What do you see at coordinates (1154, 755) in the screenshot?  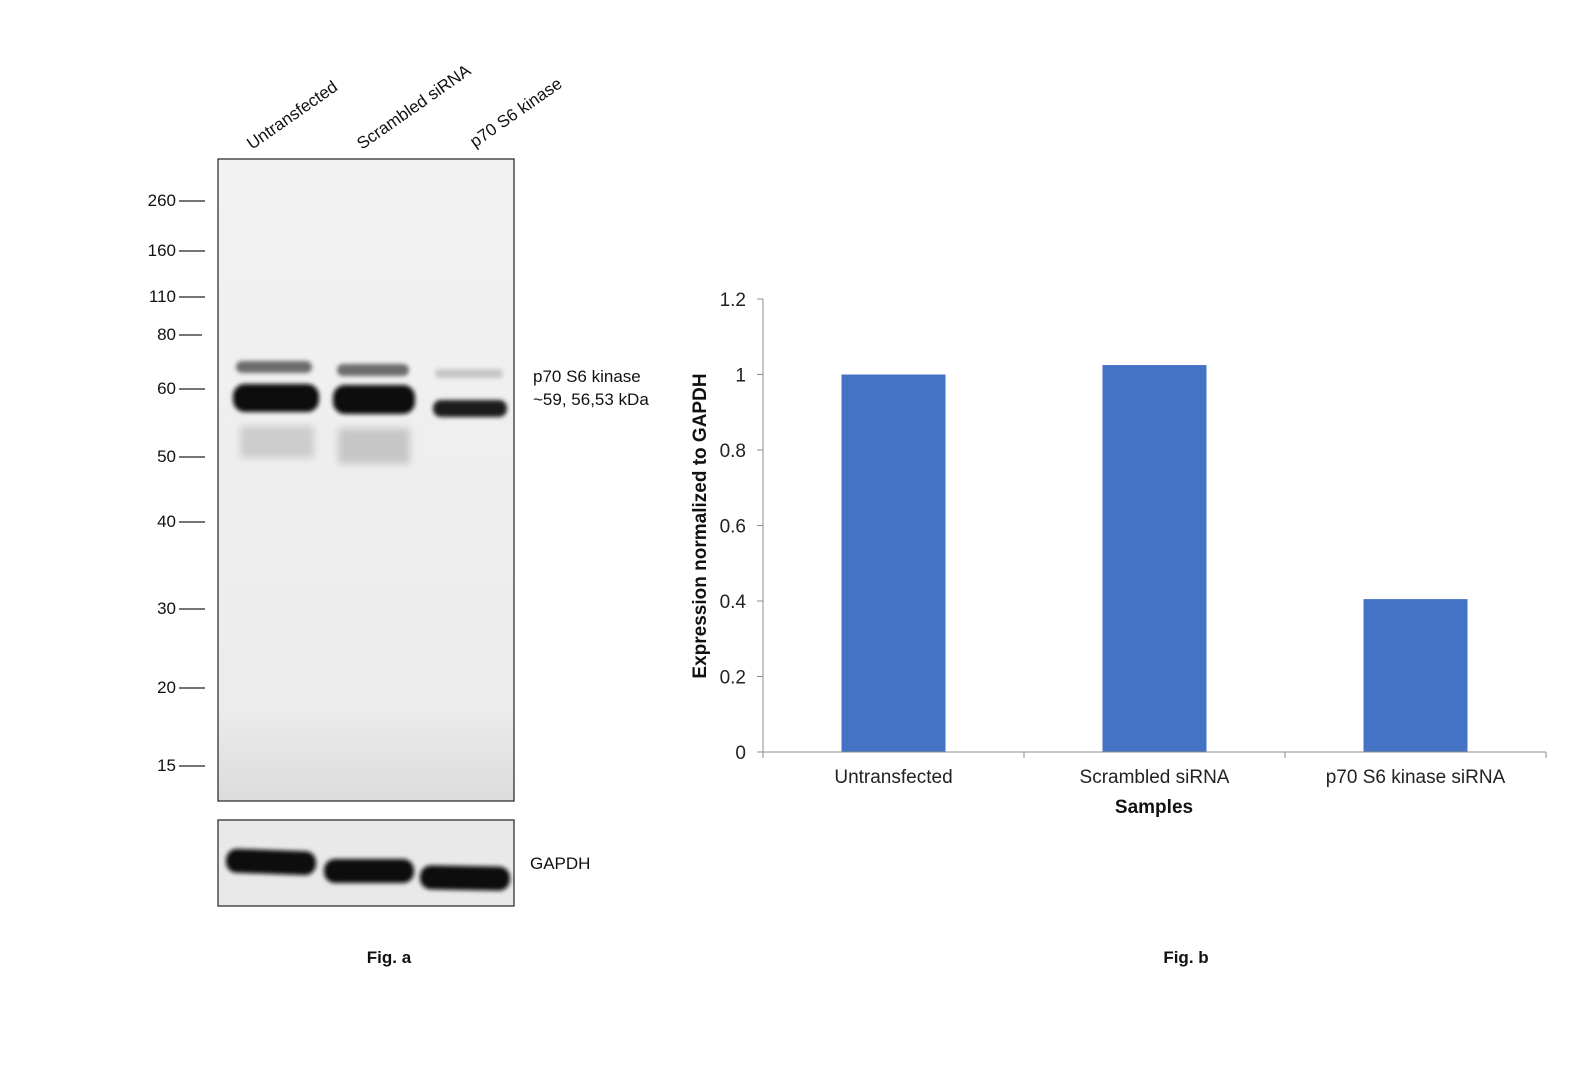 I see `x-axis-ticks` at bounding box center [1154, 755].